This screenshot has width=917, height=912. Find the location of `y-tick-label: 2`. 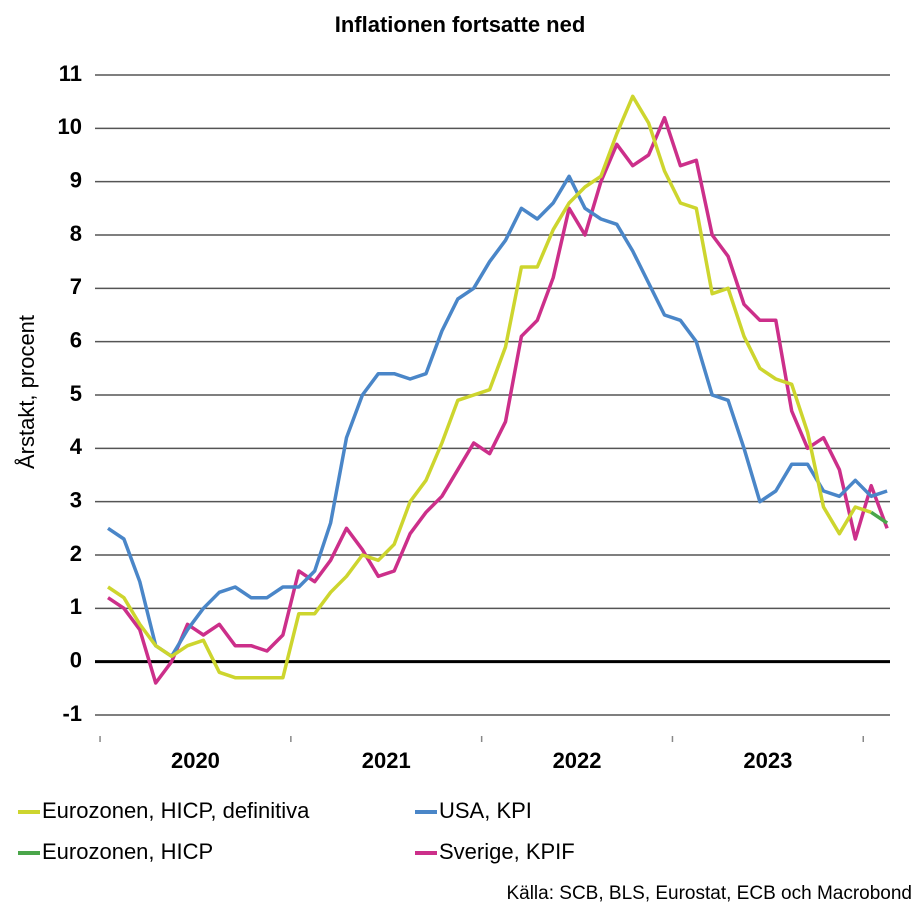

y-tick-label: 2 is located at coordinates (76, 553).